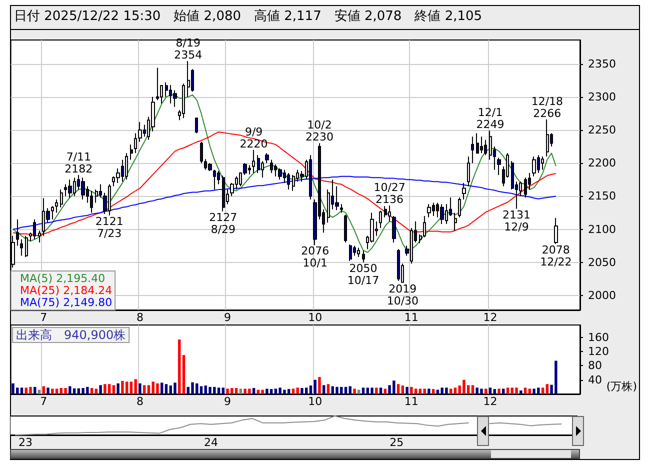 The image size is (653, 470). I want to click on y-tick-label: 80, so click(595, 365).